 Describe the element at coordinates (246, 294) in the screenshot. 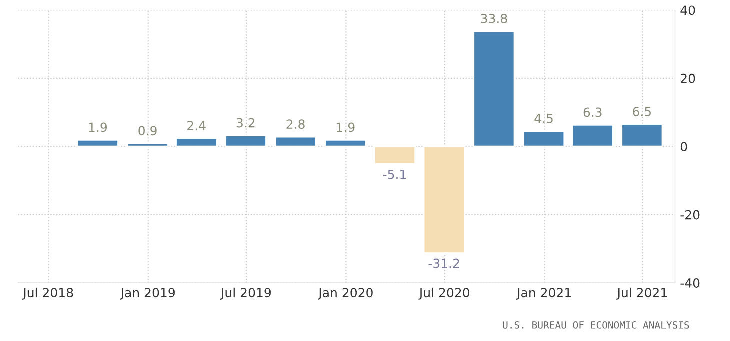

I see `x-tick-label: Jul 2019` at that location.